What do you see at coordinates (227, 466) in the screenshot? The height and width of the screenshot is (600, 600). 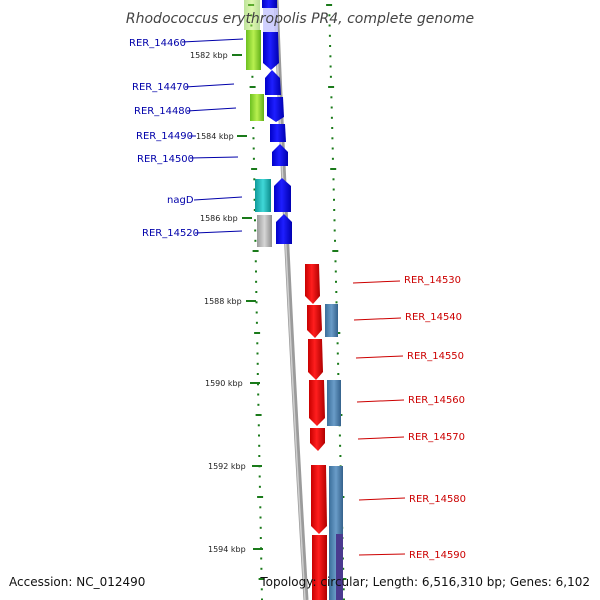 I see `kbp-label: 1592 kbp` at bounding box center [227, 466].